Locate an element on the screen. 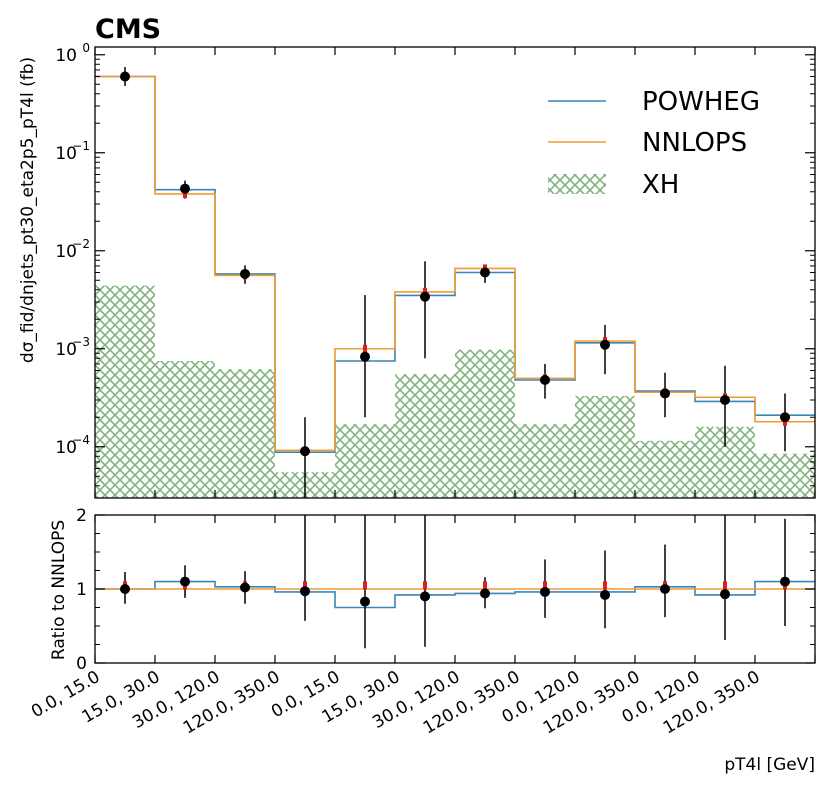 Image resolution: width=830 pixels, height=788 pixels. main-y-axis-label: dσ_fid/dnjets_pt30_eta2p5_pT4l (fb) is located at coordinates (28, 210).